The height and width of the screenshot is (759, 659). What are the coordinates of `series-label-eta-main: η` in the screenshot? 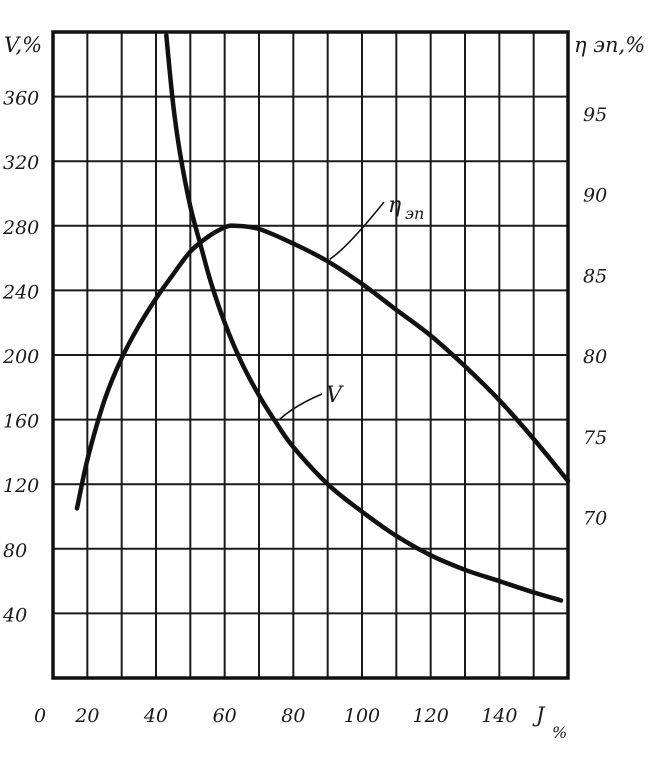 It's located at (394, 205).